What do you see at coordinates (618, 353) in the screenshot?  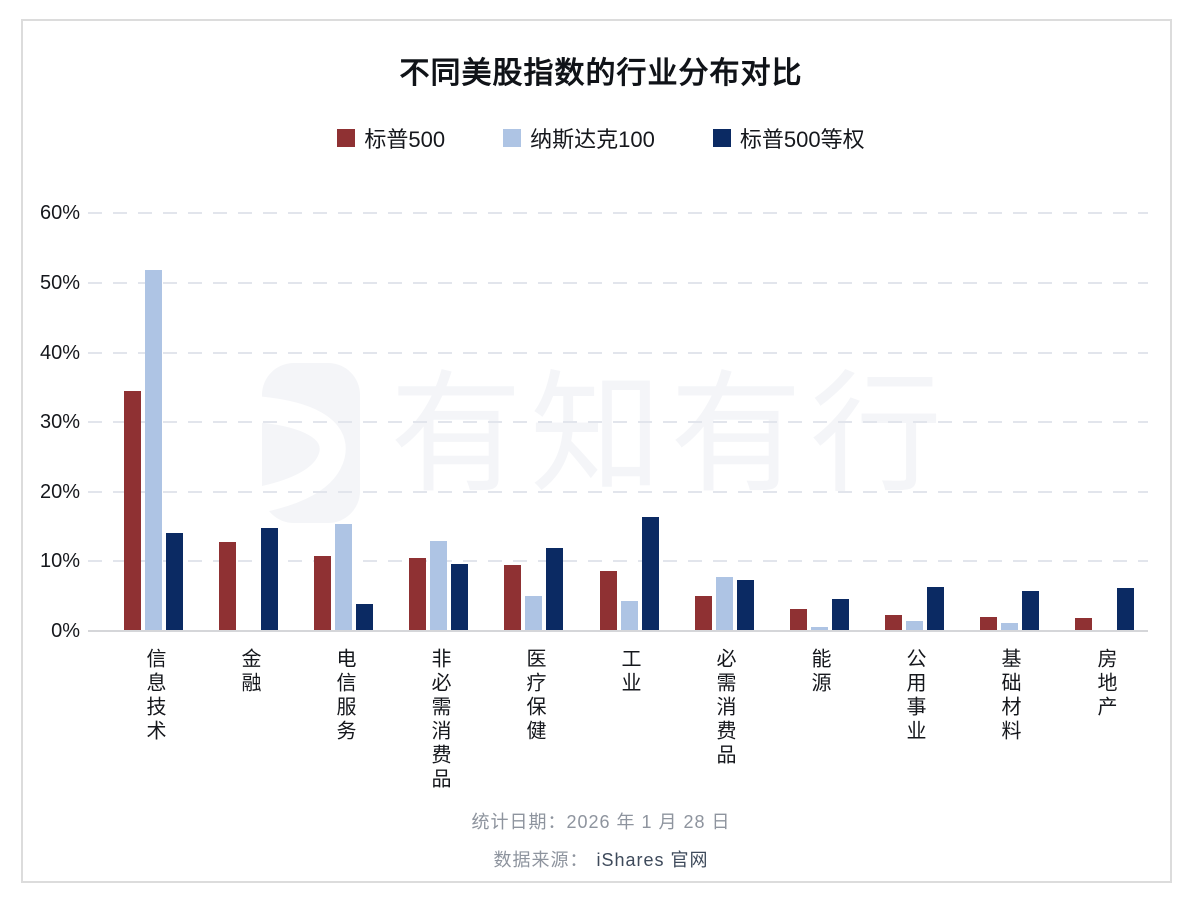 I see `gridline-40%` at bounding box center [618, 353].